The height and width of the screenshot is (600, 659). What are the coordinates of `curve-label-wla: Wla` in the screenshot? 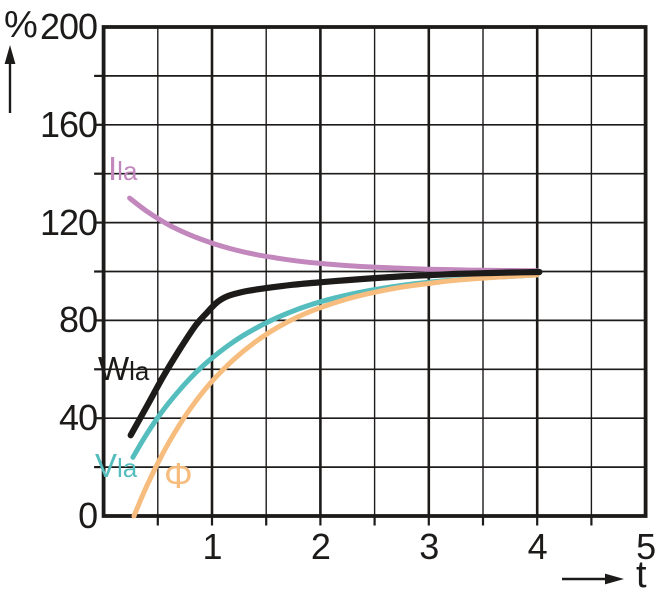 It's located at (123, 368).